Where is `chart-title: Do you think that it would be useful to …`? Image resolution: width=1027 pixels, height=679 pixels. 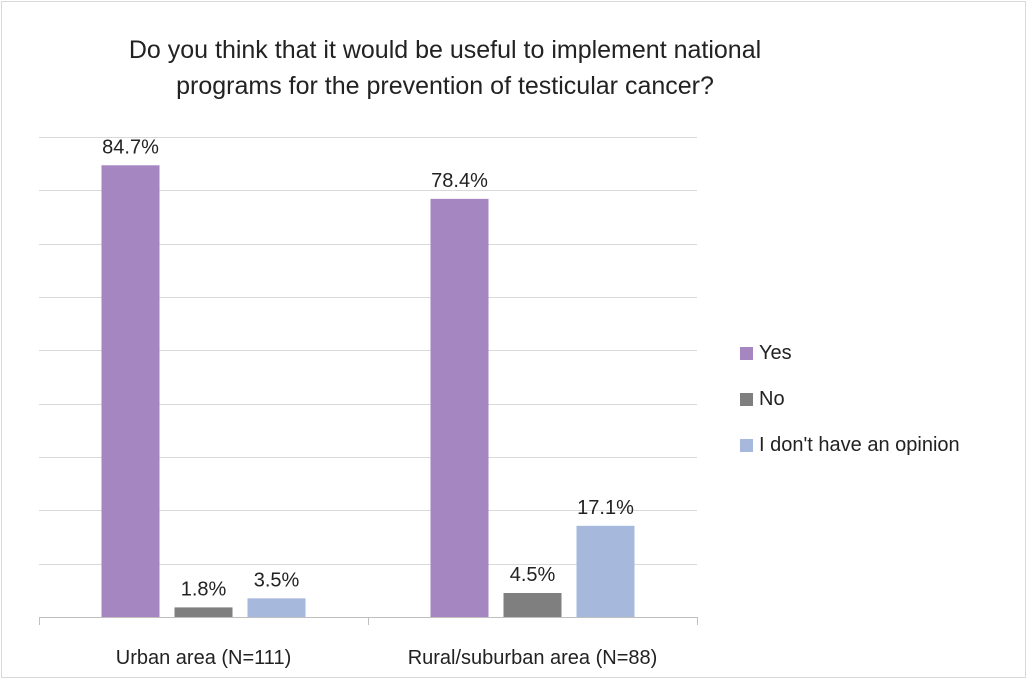
chart-title: Do you think that it would be useful to … is located at coordinates (445, 68).